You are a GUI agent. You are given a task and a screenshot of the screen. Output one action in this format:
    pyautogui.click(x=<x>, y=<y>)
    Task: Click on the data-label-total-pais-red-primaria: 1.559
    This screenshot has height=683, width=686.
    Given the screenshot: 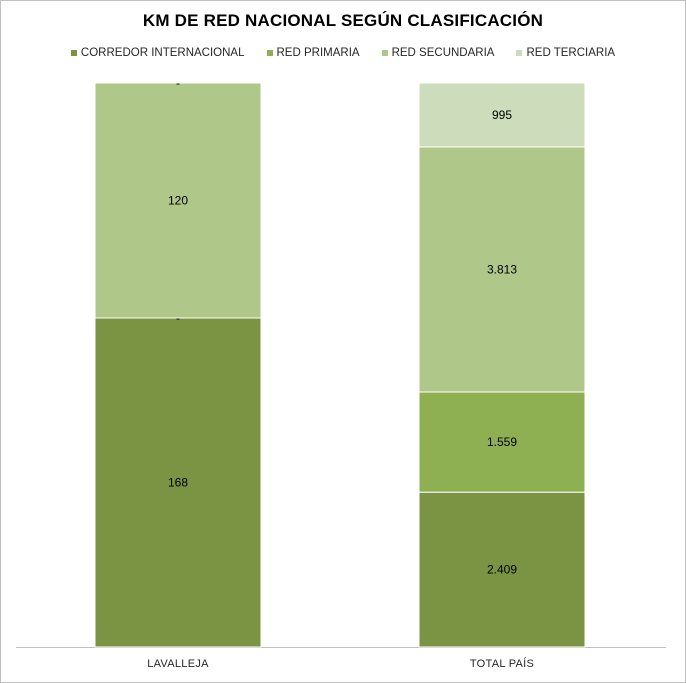 What is the action you would take?
    pyautogui.click(x=502, y=442)
    